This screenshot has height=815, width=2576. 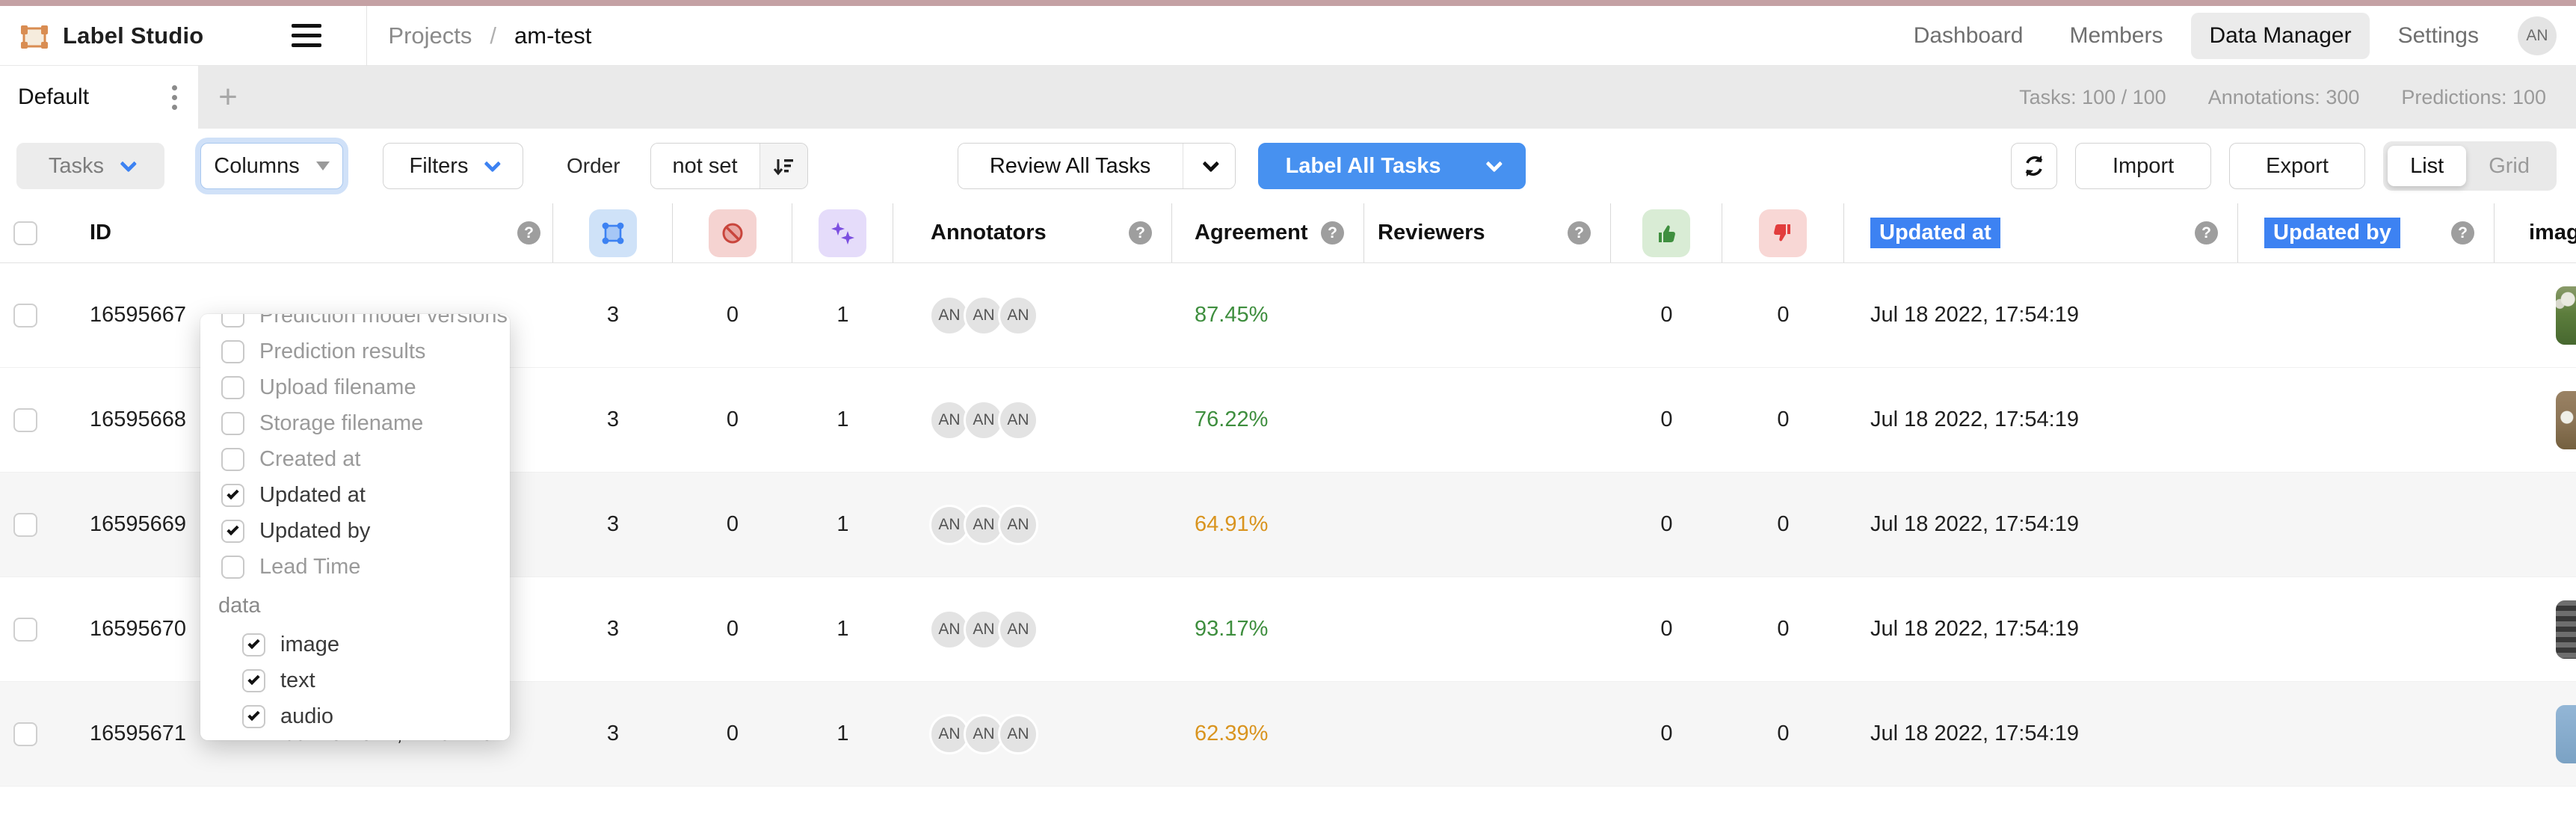 I want to click on breadcrumb-projects: Projects, so click(x=430, y=35).